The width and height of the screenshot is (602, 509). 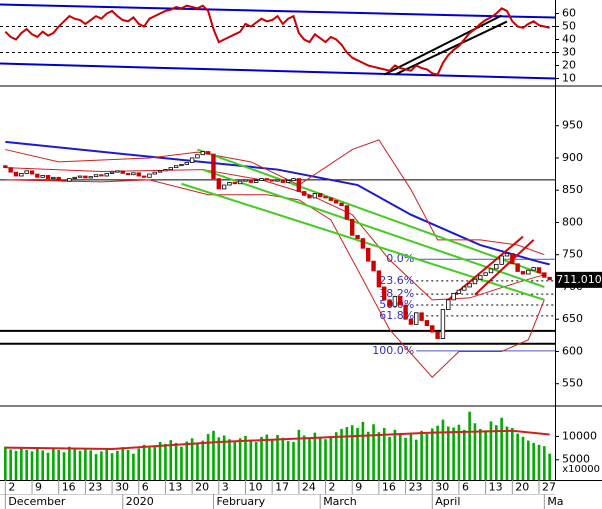 I want to click on y-tick-label: 550, so click(x=572, y=383).